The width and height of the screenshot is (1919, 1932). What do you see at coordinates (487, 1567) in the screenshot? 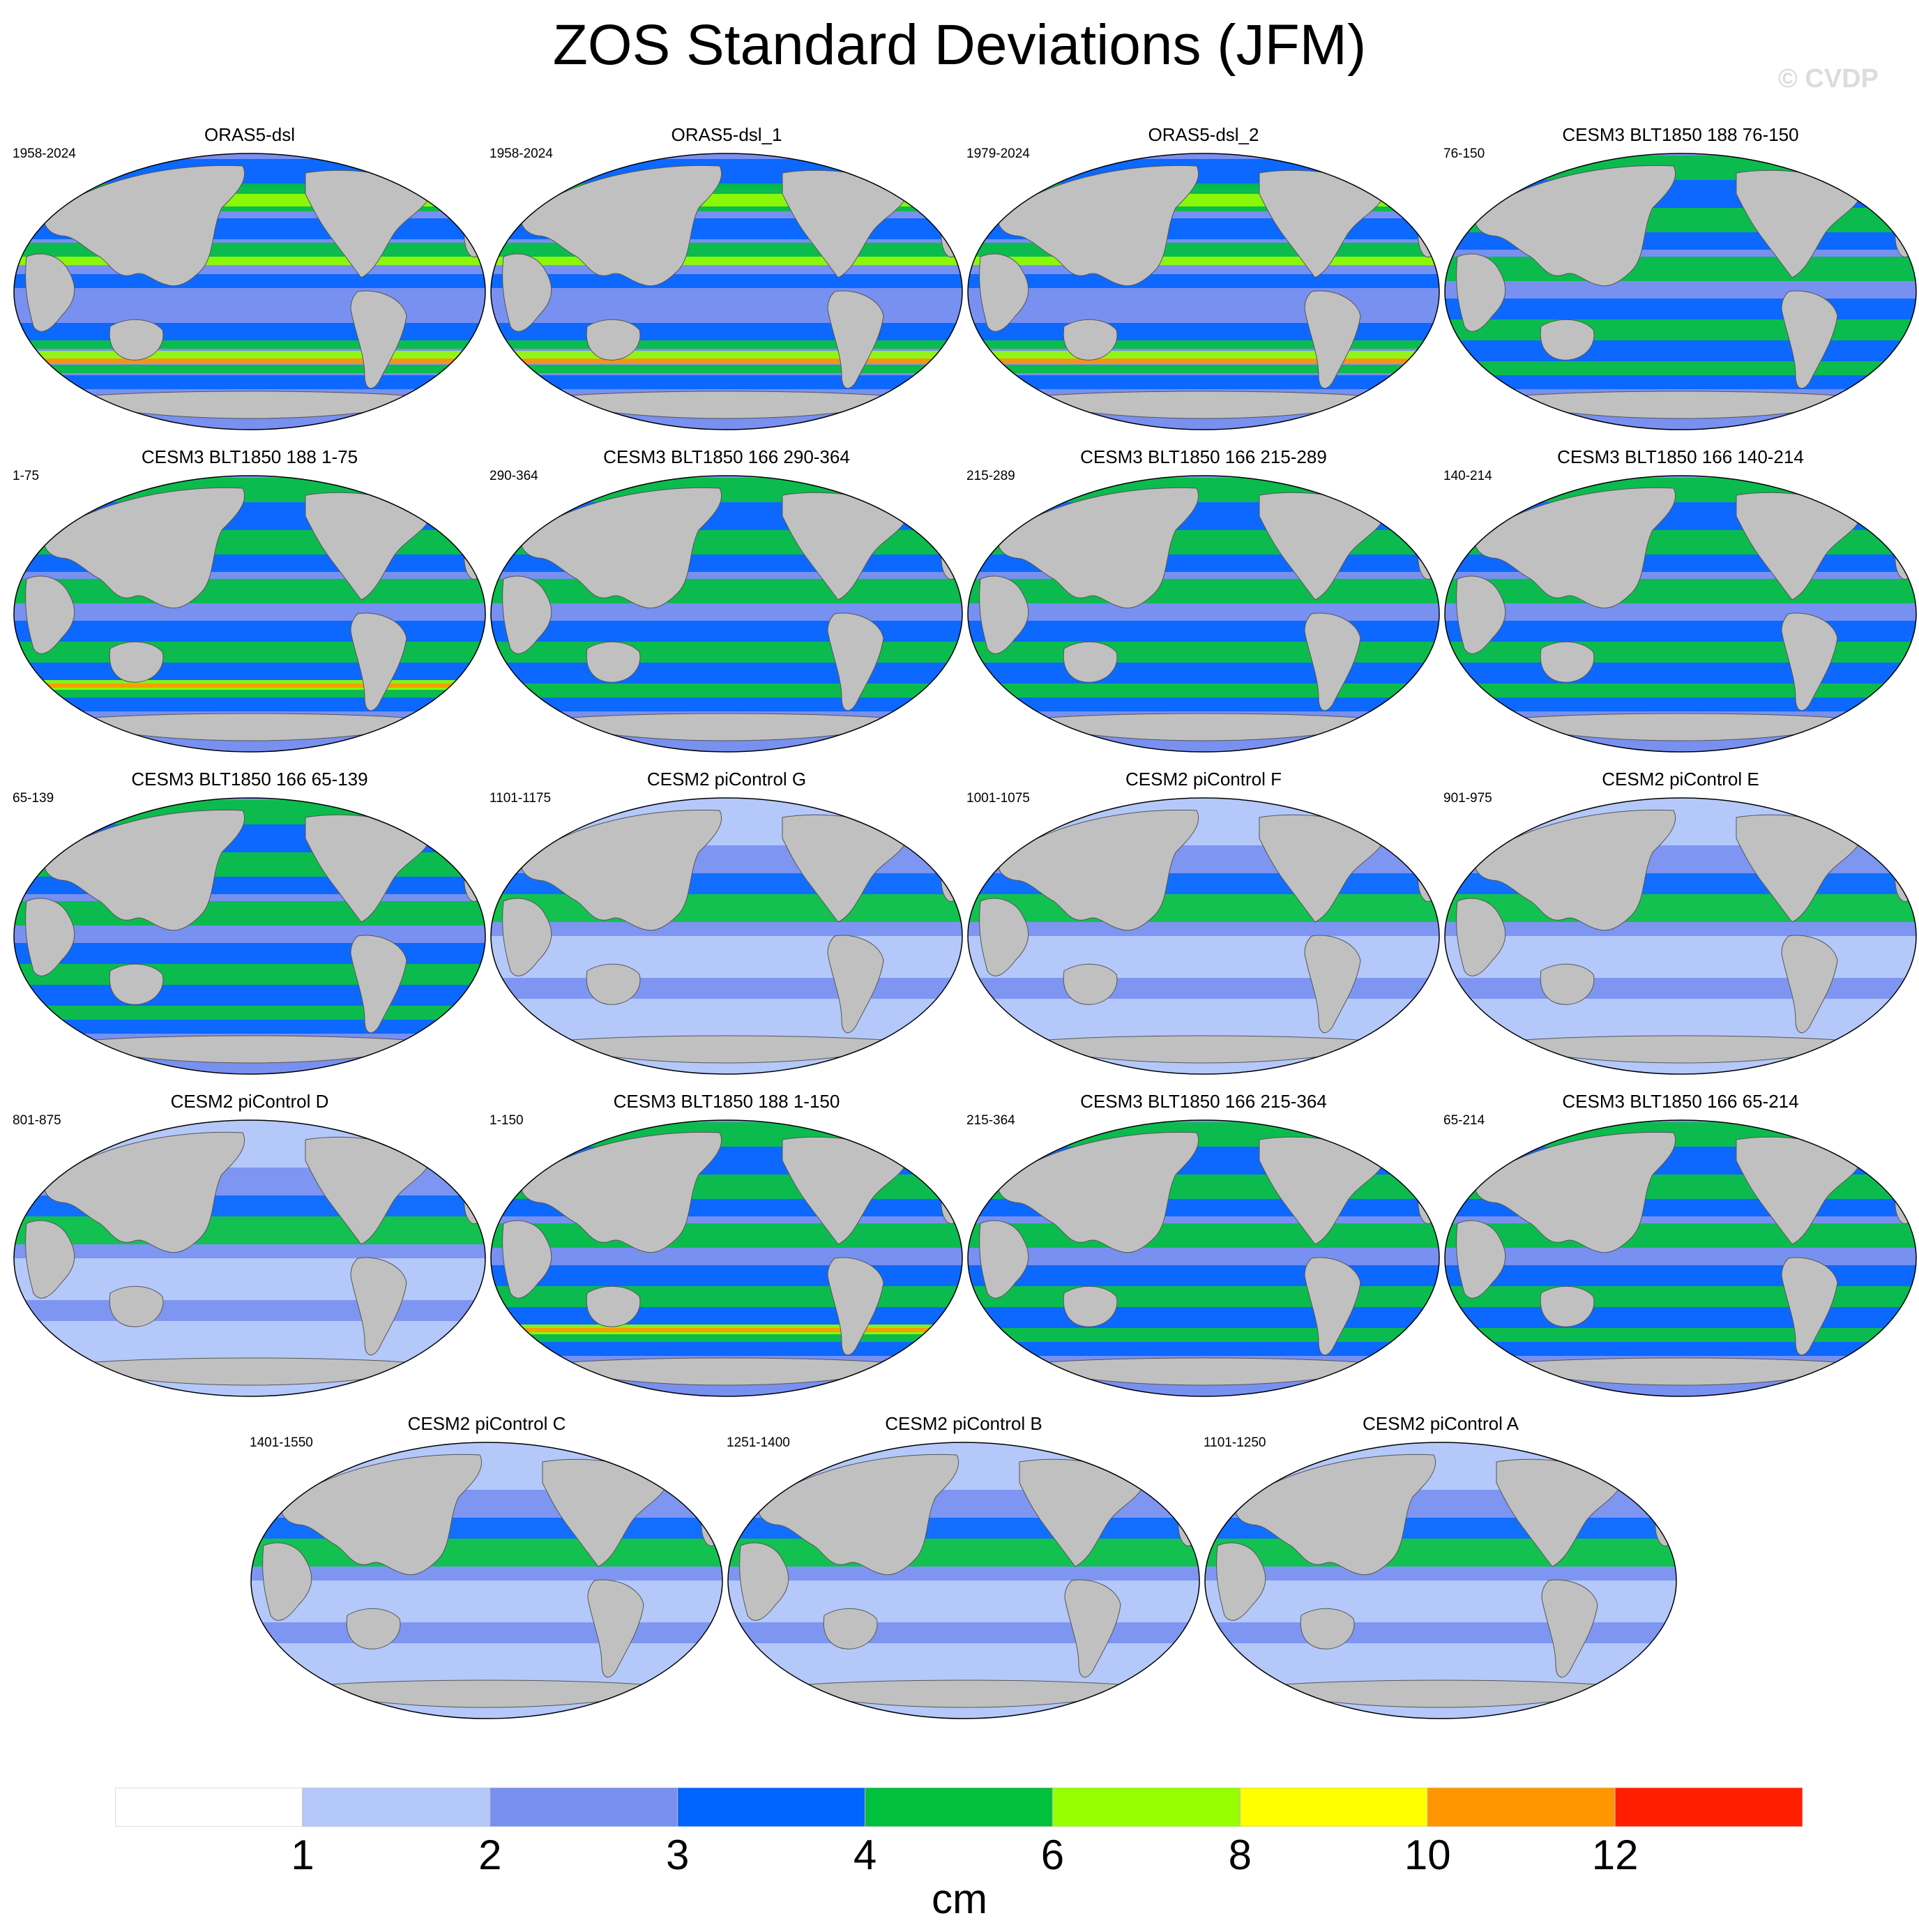
I see `map-panel: CESM2 piControl C 1401-1550` at bounding box center [487, 1567].